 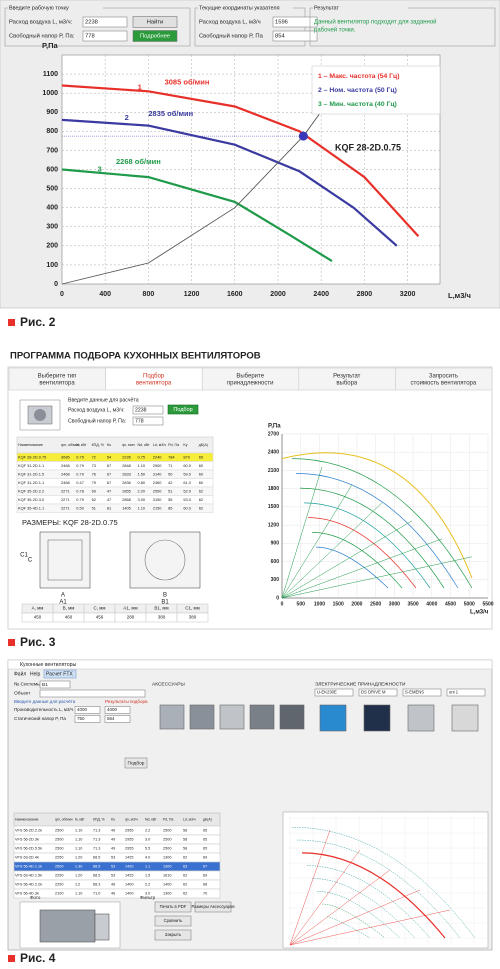 What do you see at coordinates (413, 604) in the screenshot?
I see `x-tick-label: 3500` at bounding box center [413, 604].